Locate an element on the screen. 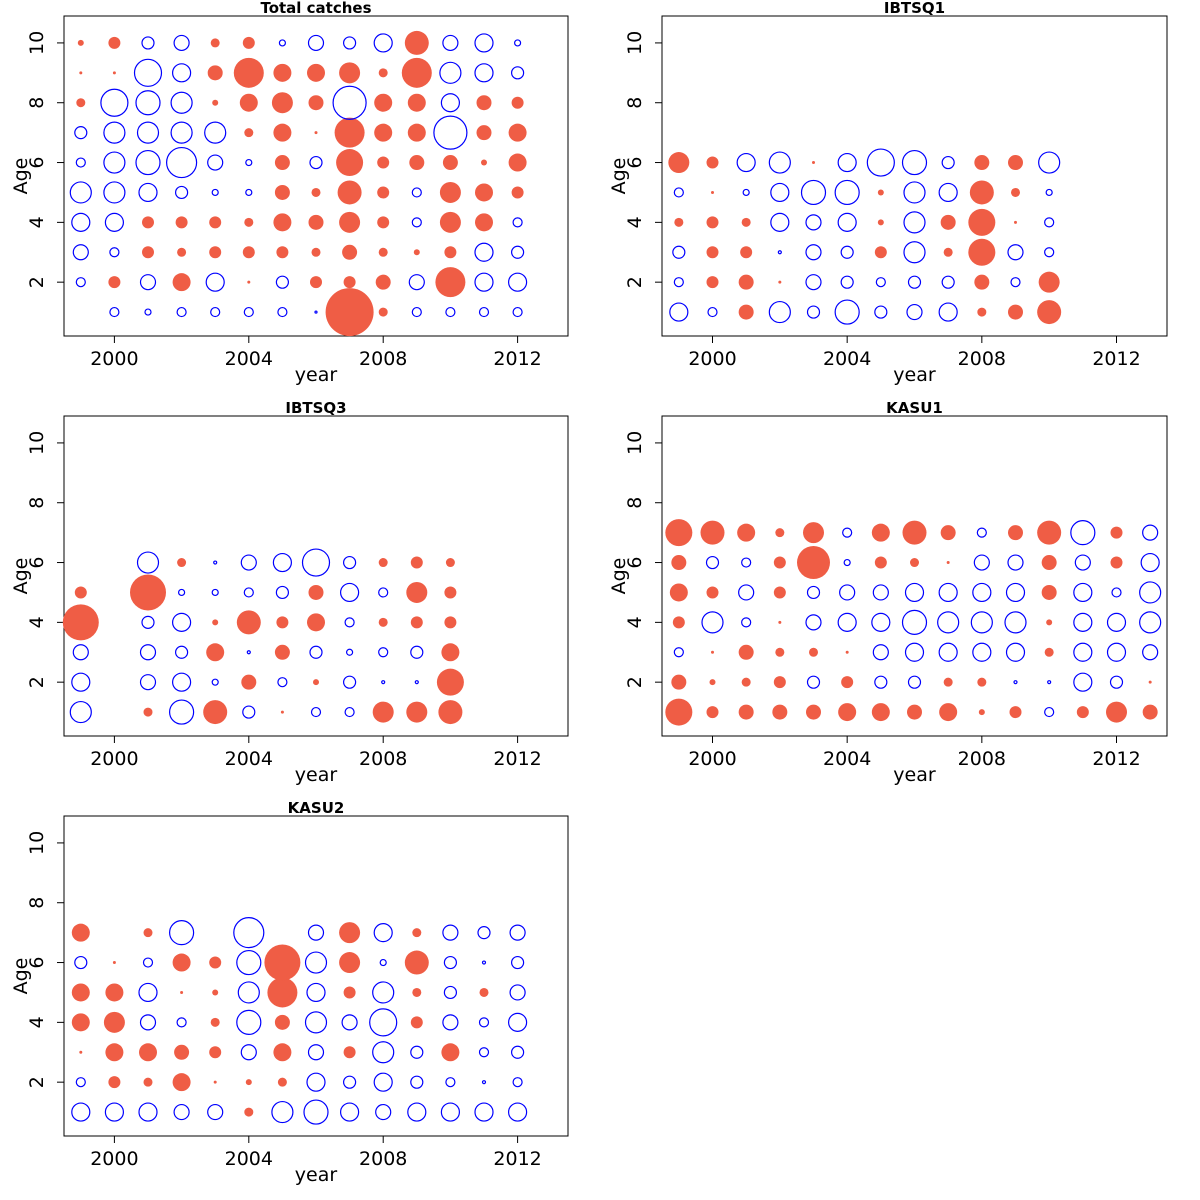  x-tick-label: 2000 is located at coordinates (114, 359).